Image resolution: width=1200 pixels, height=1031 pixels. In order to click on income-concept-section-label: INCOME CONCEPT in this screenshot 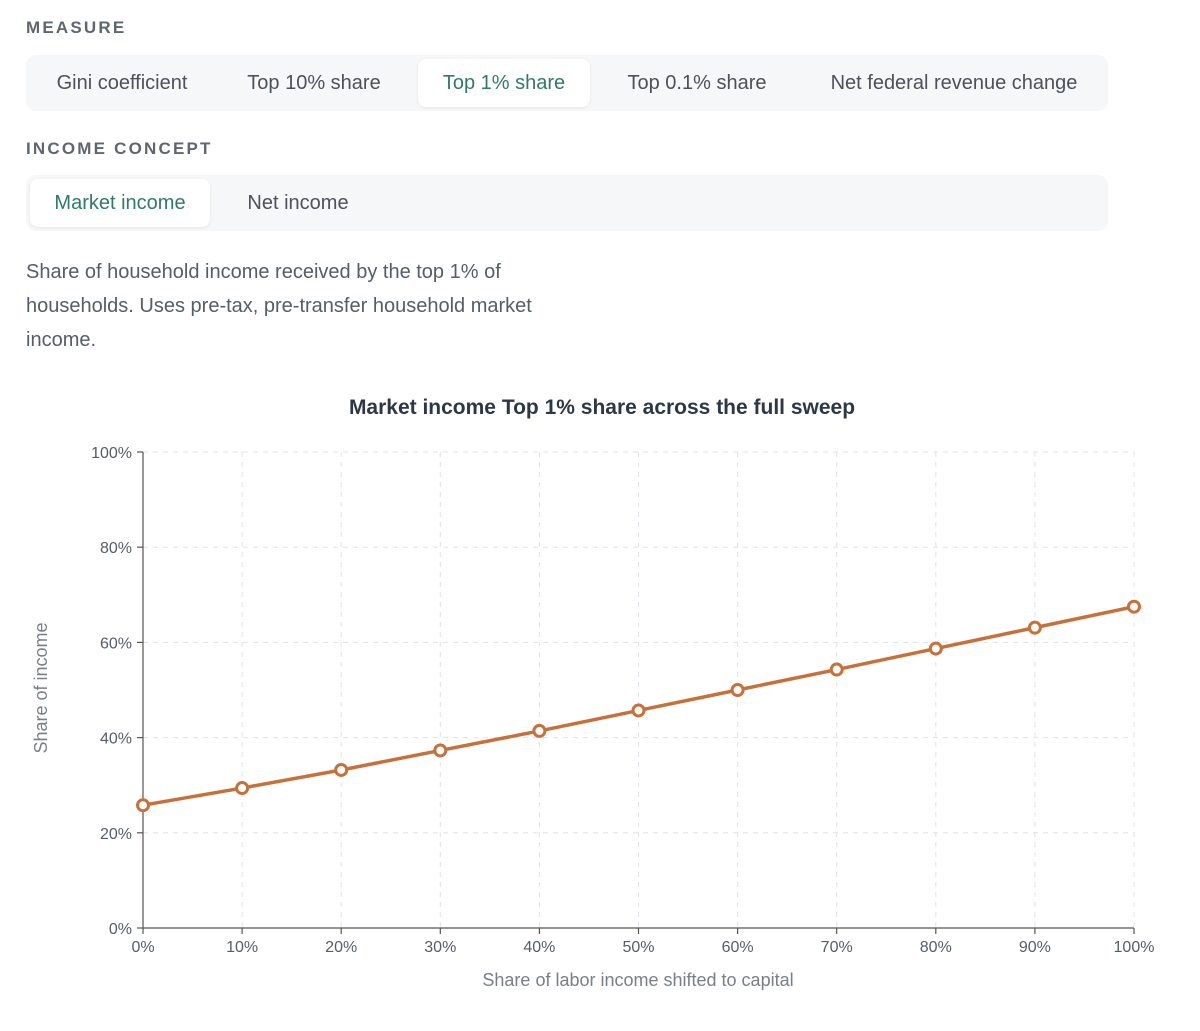, I will do `click(119, 148)`.